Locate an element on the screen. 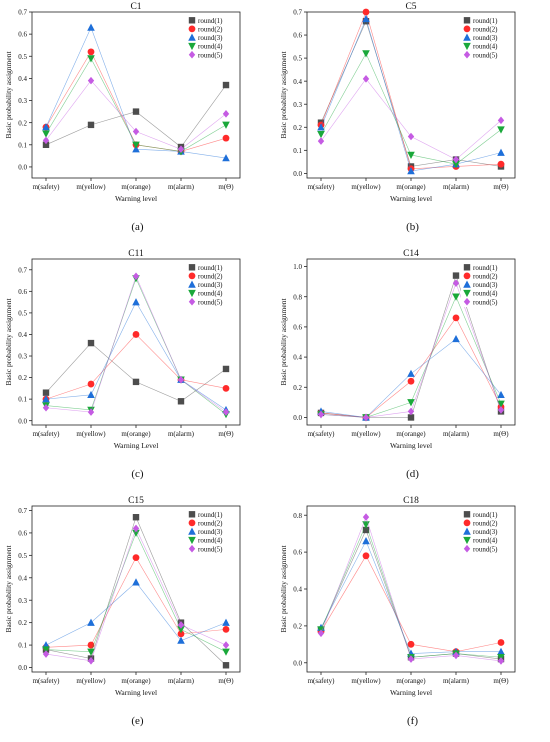 This screenshot has height=742, width=550. panel-label: (a) is located at coordinates (137, 227).